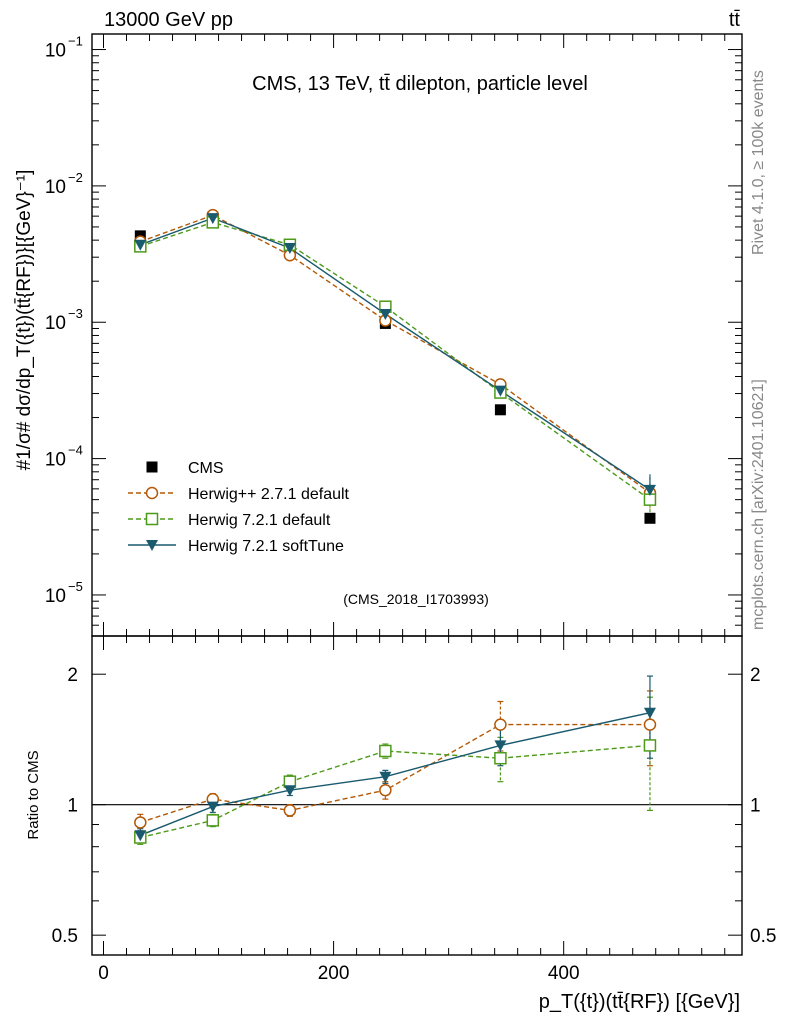  What do you see at coordinates (72, 675) in the screenshot?
I see `ratio-y-tick-label-left: 2` at bounding box center [72, 675].